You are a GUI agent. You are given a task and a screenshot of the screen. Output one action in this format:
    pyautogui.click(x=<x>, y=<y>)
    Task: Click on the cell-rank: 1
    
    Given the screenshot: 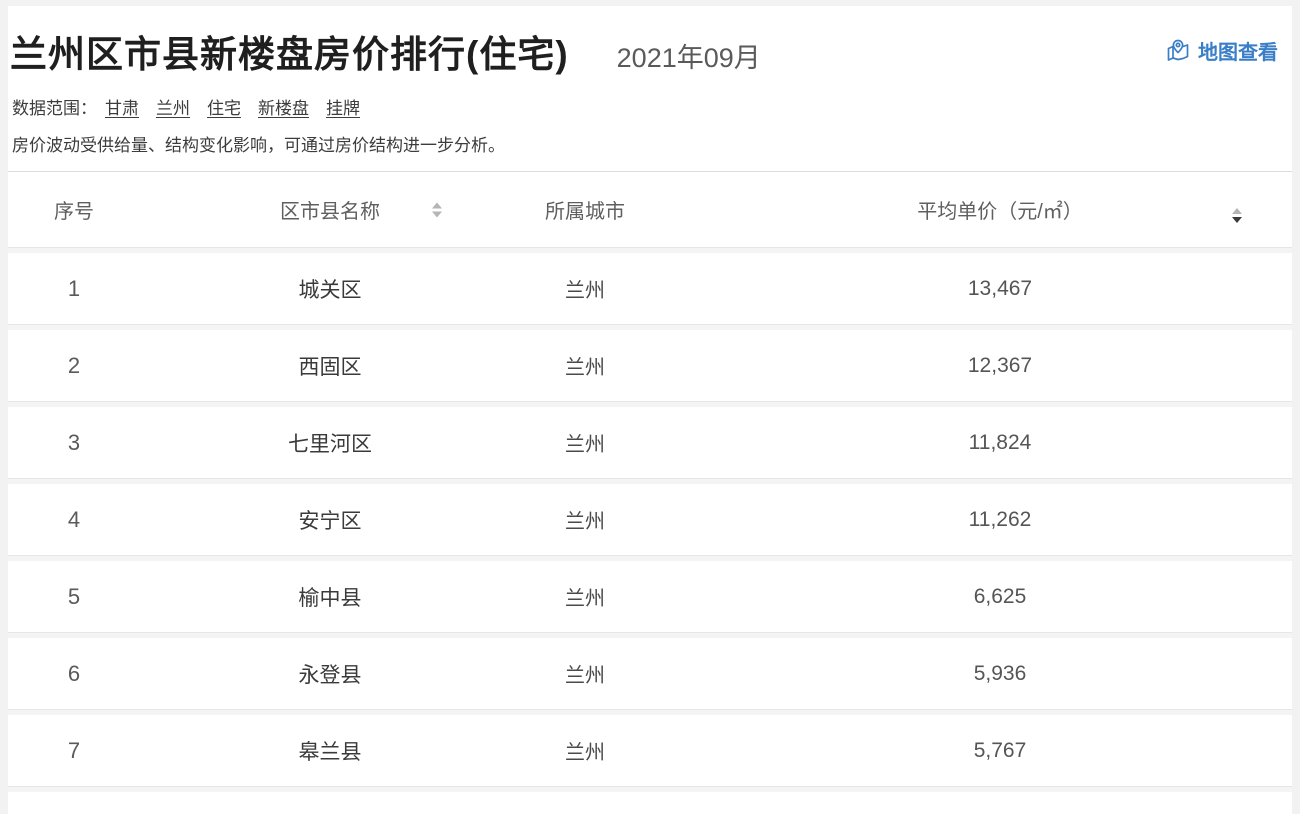 What is the action you would take?
    pyautogui.click(x=74, y=288)
    